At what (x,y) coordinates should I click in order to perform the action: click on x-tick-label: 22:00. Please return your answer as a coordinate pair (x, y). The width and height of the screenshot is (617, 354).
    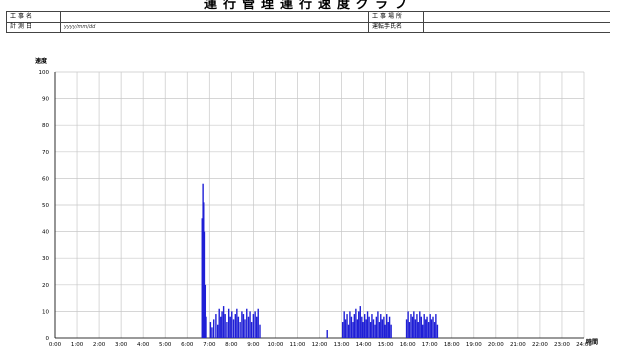
    Looking at the image, I should click on (540, 345).